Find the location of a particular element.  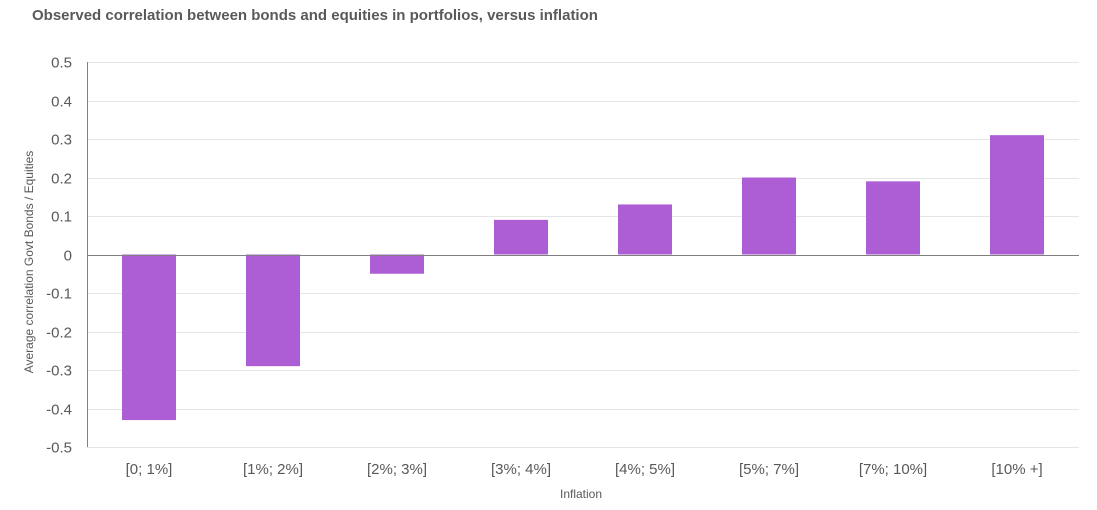

x-tick-label: [2%; 3%] is located at coordinates (397, 469).